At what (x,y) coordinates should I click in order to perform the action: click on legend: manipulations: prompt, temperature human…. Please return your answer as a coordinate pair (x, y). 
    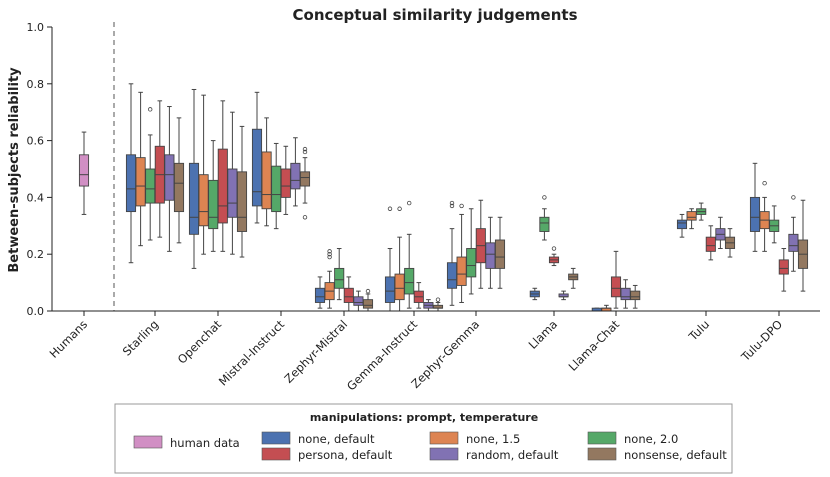
    Looking at the image, I should click on (423, 438).